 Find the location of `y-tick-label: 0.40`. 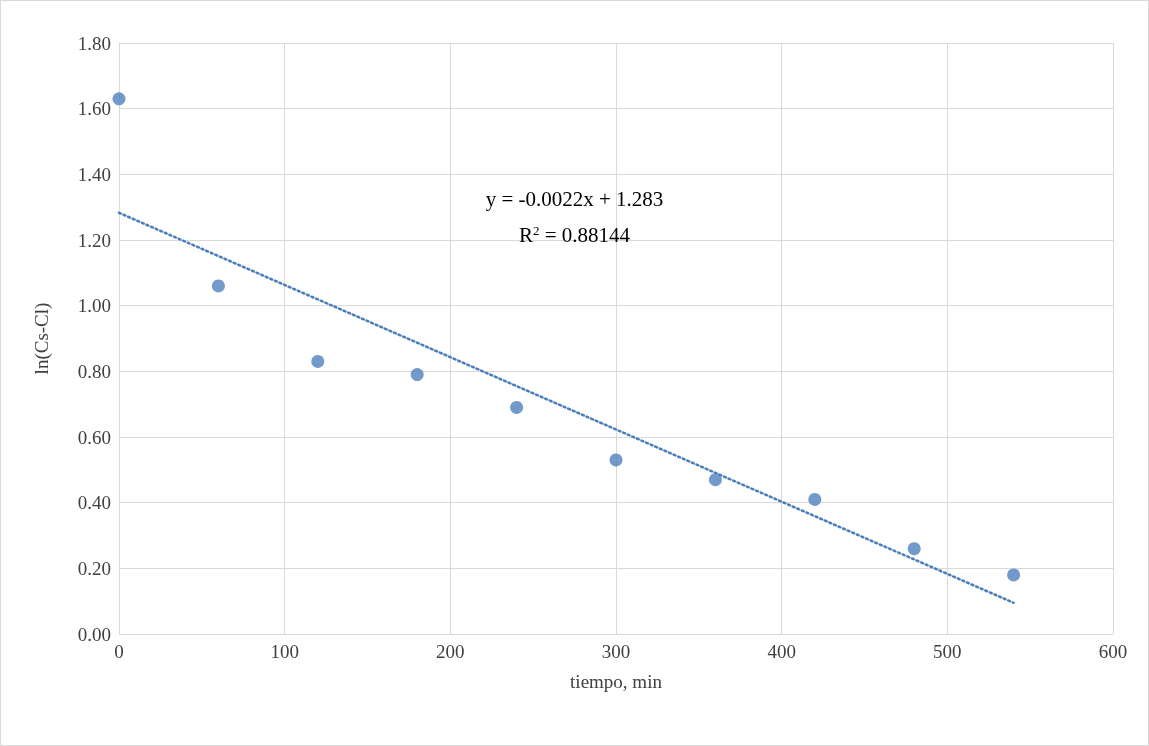

y-tick-label: 0.40 is located at coordinates (94, 503).